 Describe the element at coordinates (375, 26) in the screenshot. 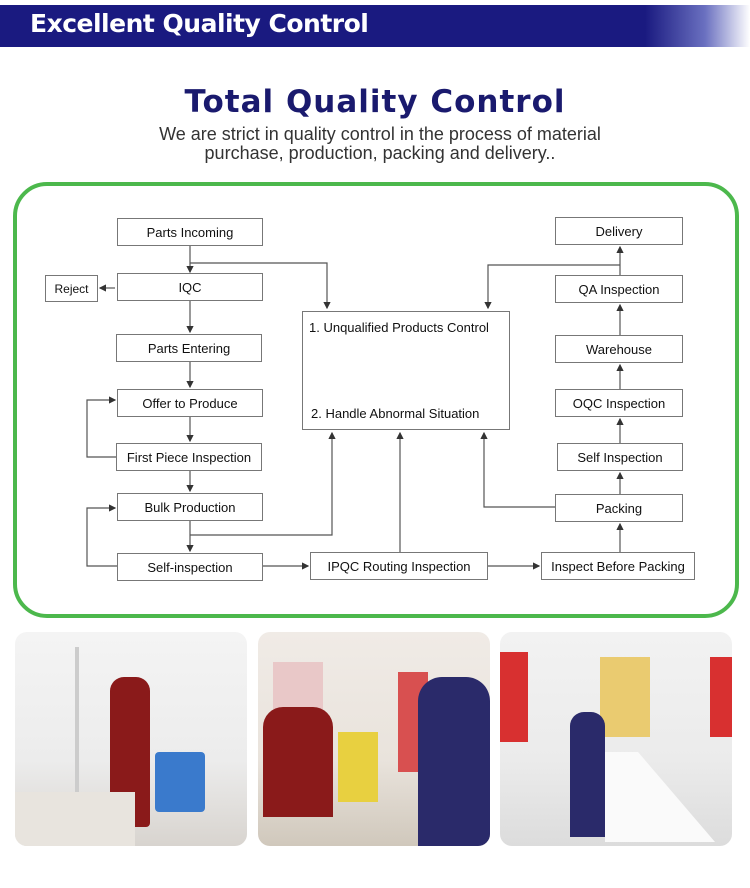

I see `banner: Excellent Quality Control` at that location.